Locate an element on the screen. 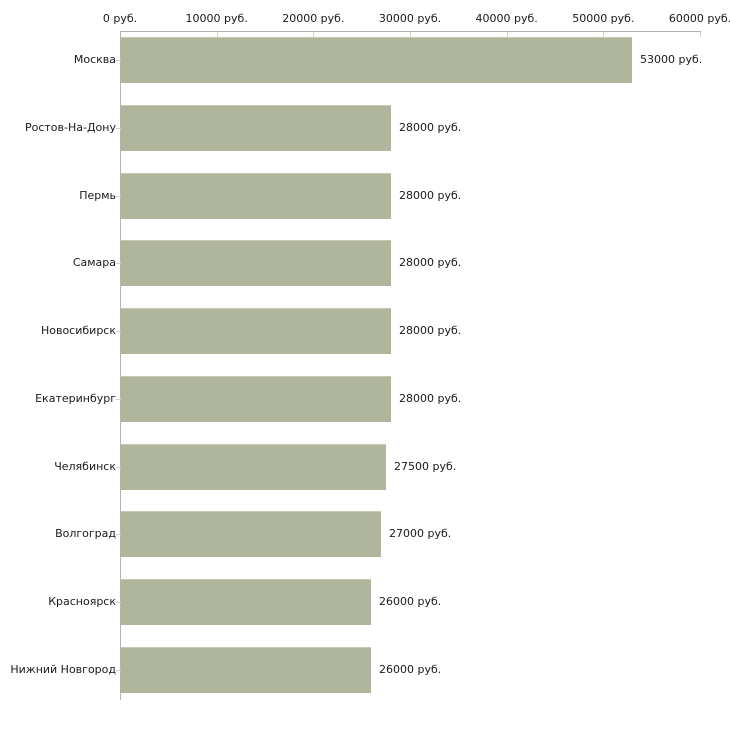 The height and width of the screenshot is (730, 730). value-label: 27500 руб. is located at coordinates (425, 466).